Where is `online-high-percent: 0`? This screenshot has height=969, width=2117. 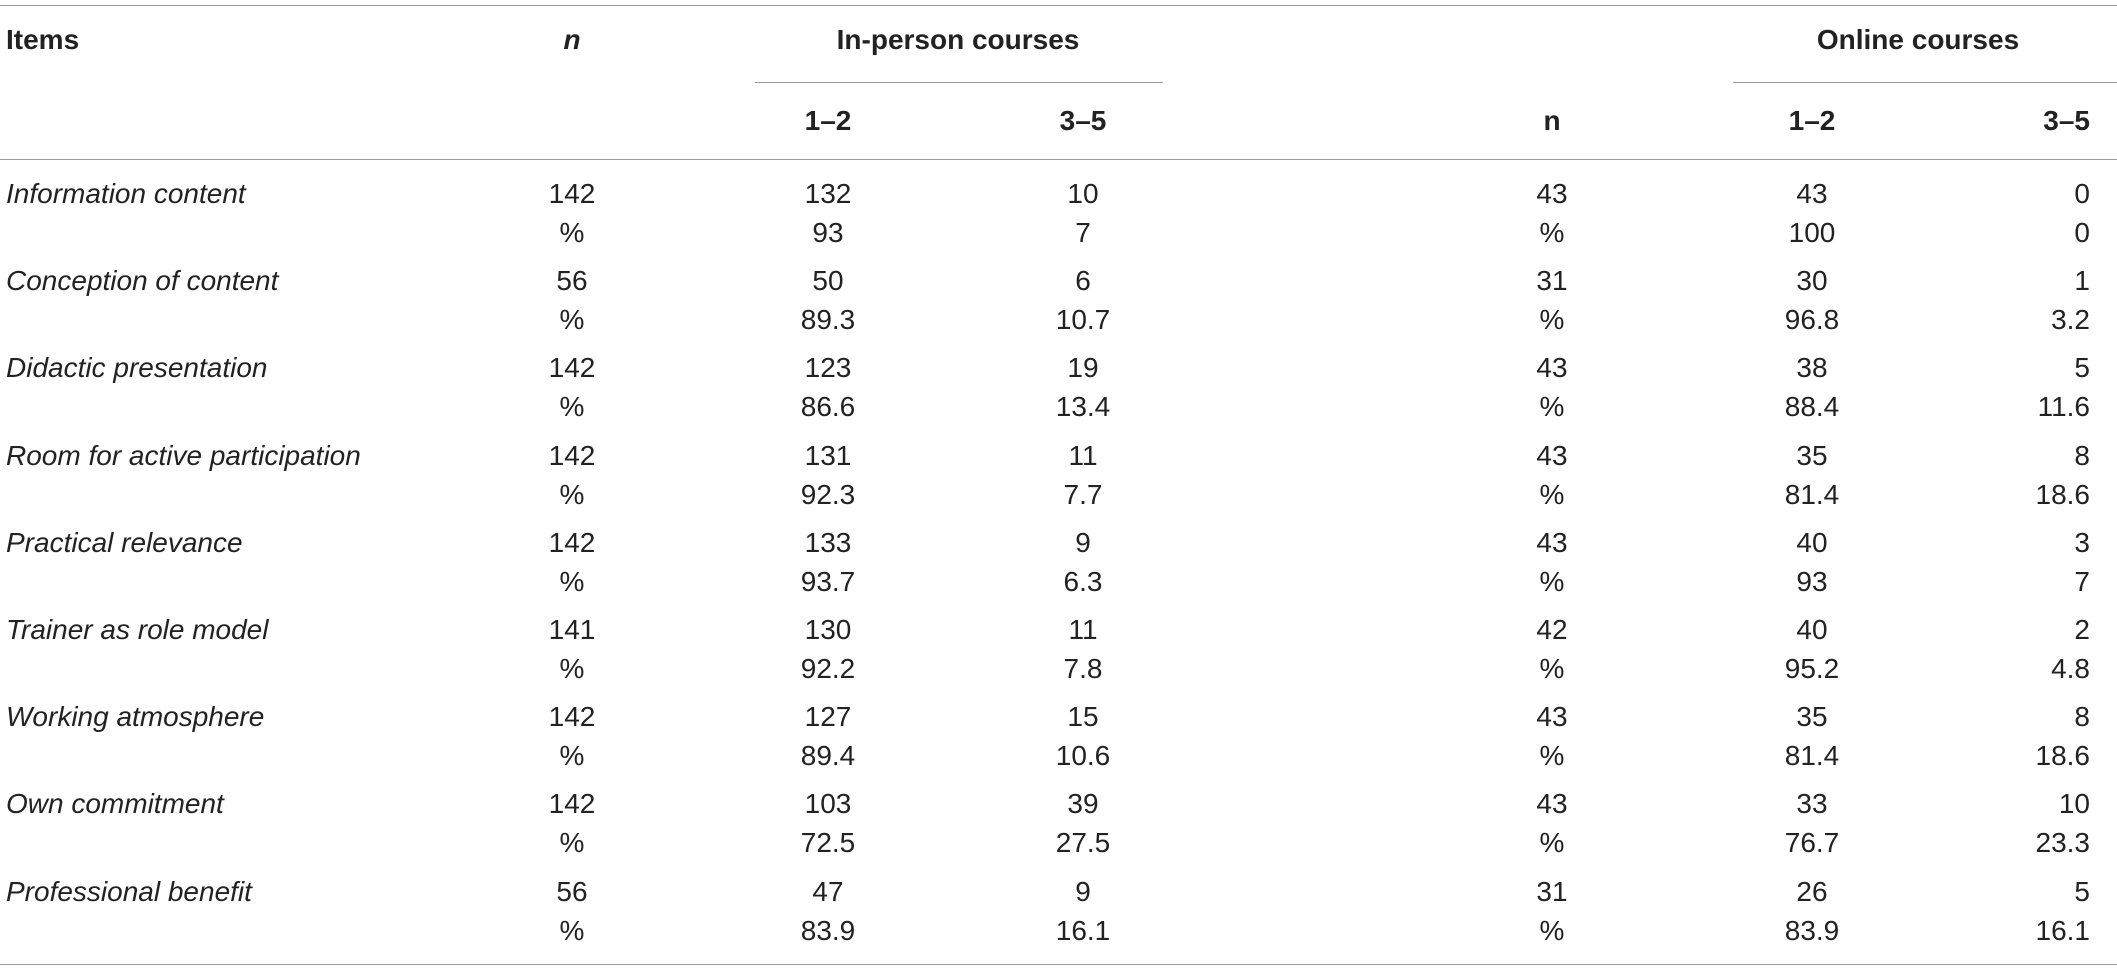
online-high-percent: 0 is located at coordinates (2082, 232).